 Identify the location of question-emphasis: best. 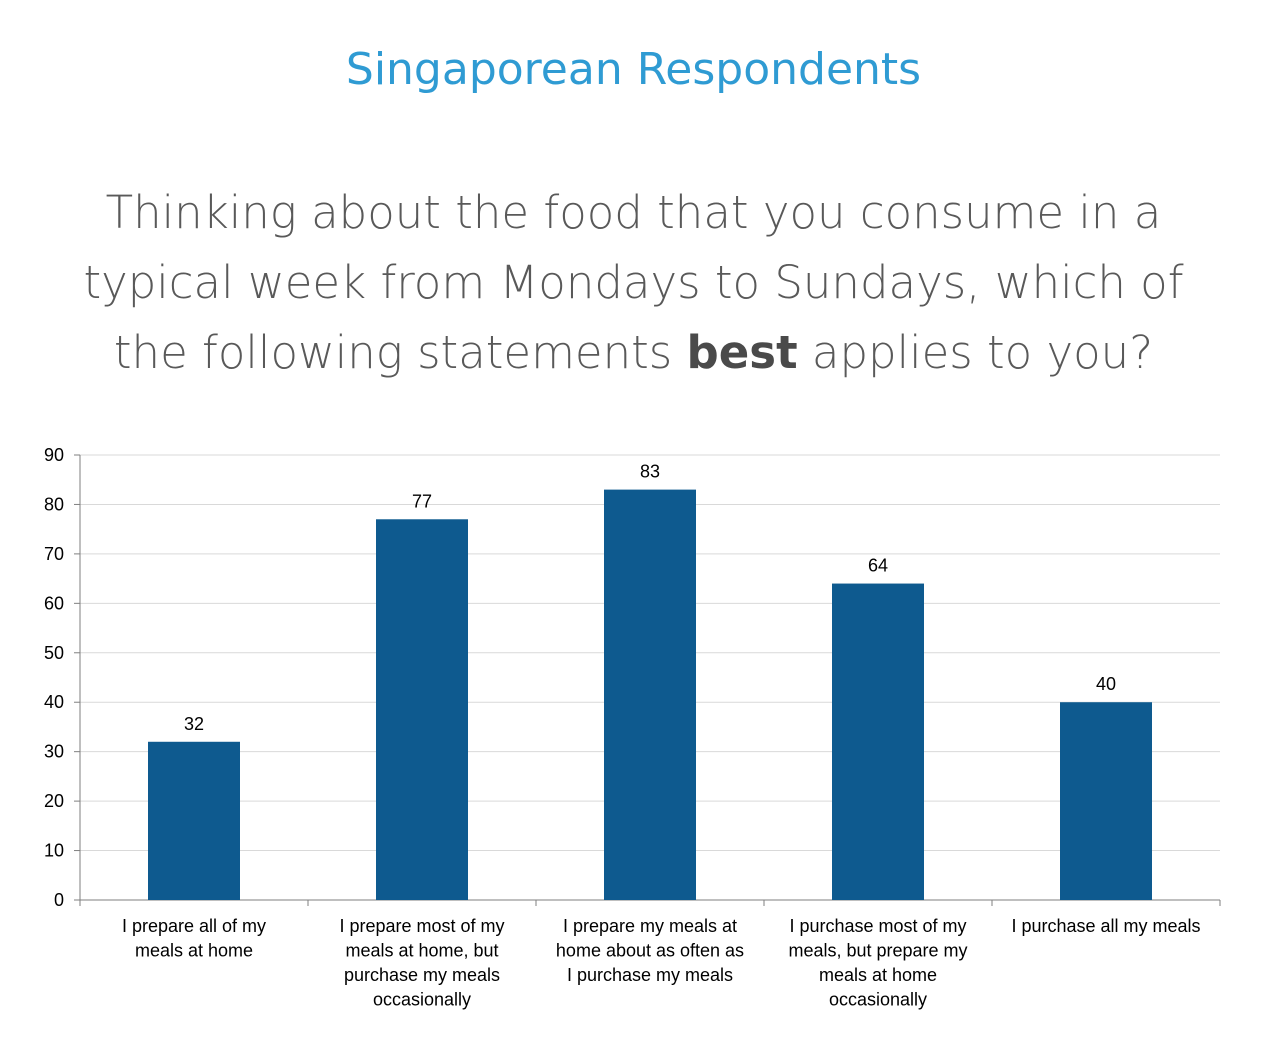
(742, 352).